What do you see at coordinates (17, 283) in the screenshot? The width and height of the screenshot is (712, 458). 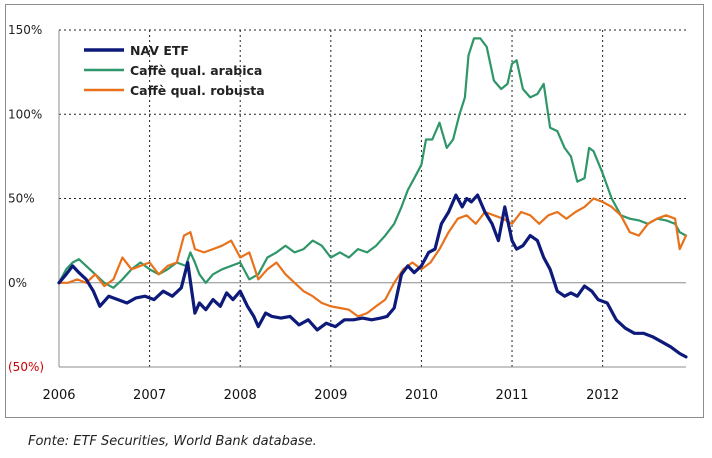 I see `y-tick-label: 0%` at bounding box center [17, 283].